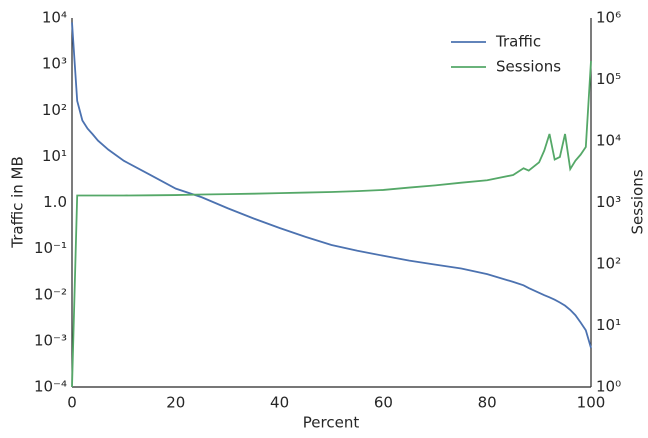 Image resolution: width=648 pixels, height=438 pixels. I want to click on legend-label: Sessions, so click(528, 67).